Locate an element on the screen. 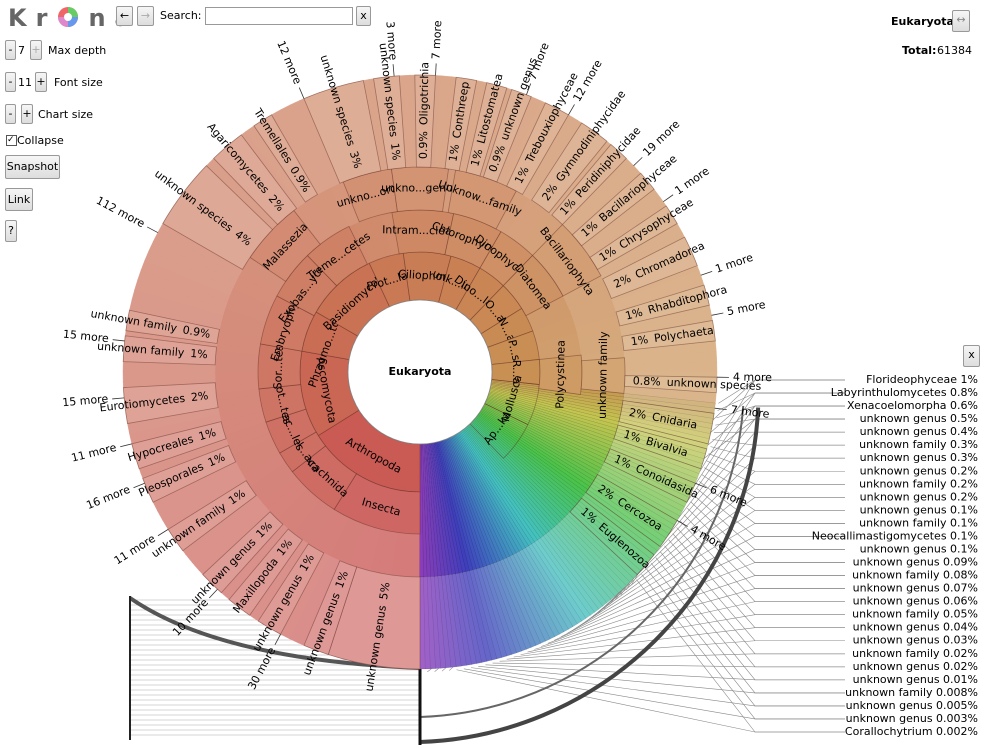  list-label: unknown family 0.08% is located at coordinates (915, 575).